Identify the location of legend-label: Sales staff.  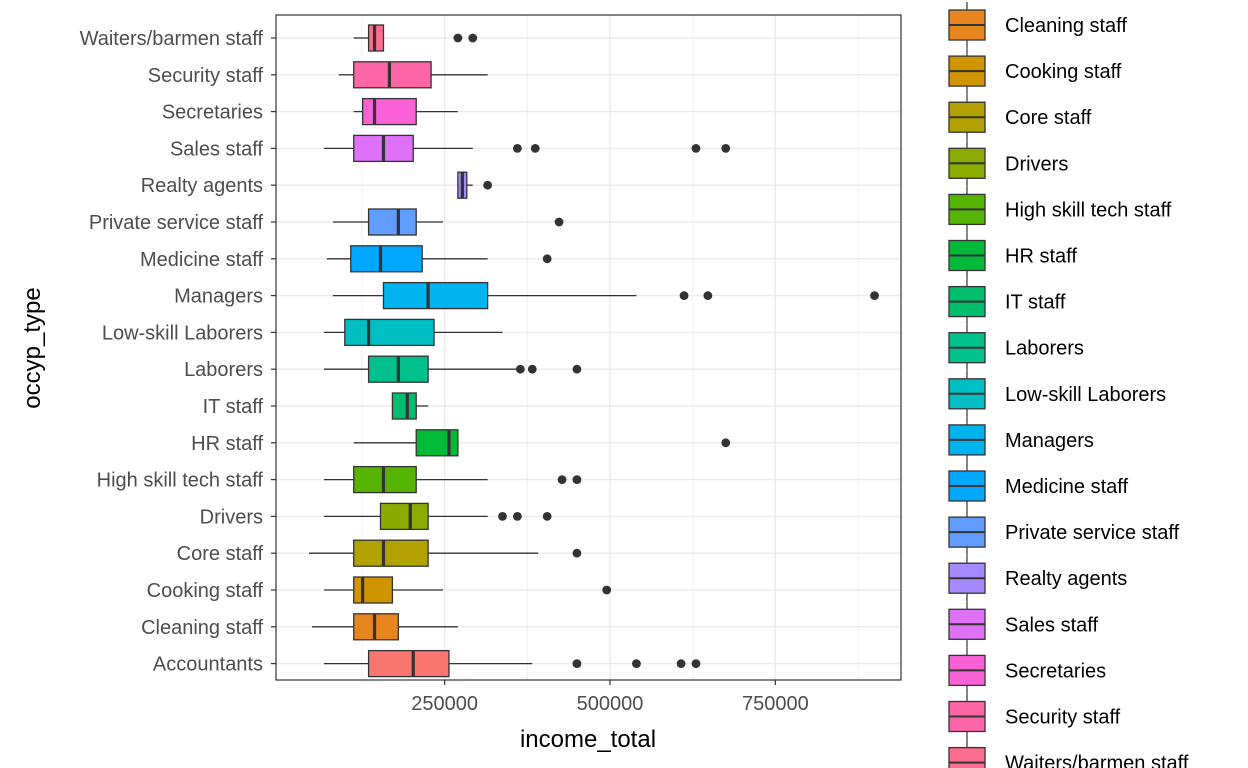
(1051, 625).